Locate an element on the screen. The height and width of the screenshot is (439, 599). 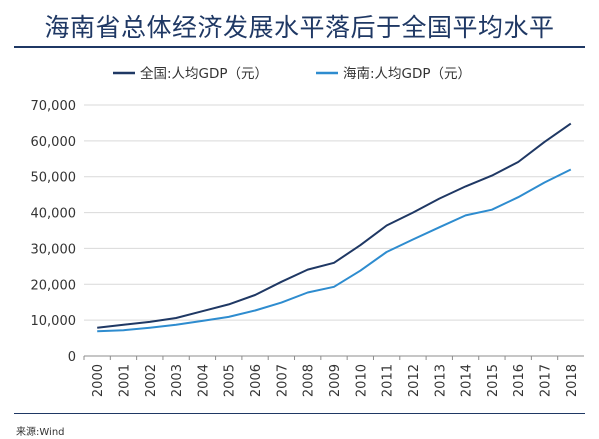
x-tick-label: 2002 is located at coordinates (151, 380).